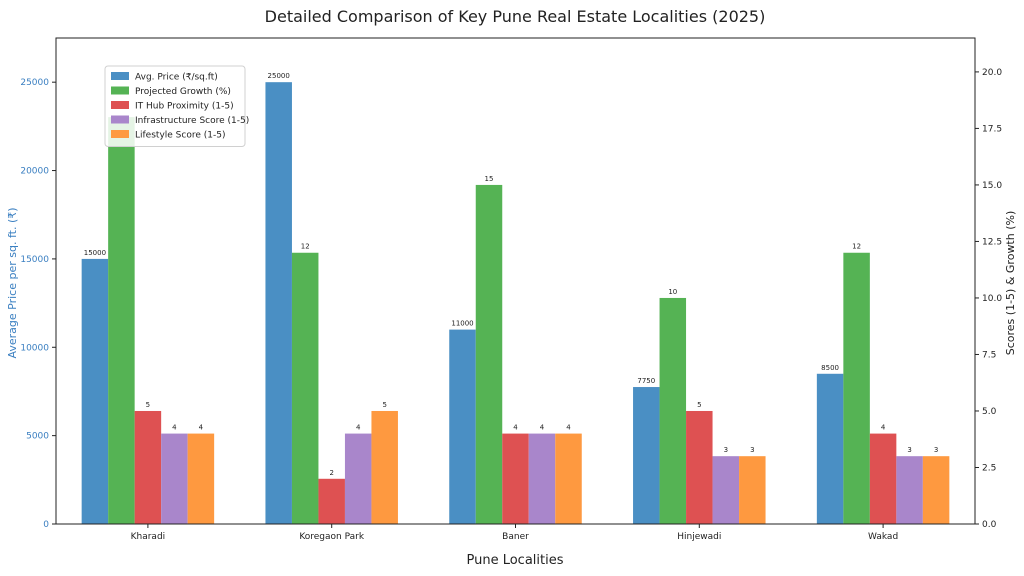  I want to click on bar-avg-price-sq-ft-baner, so click(462, 426).